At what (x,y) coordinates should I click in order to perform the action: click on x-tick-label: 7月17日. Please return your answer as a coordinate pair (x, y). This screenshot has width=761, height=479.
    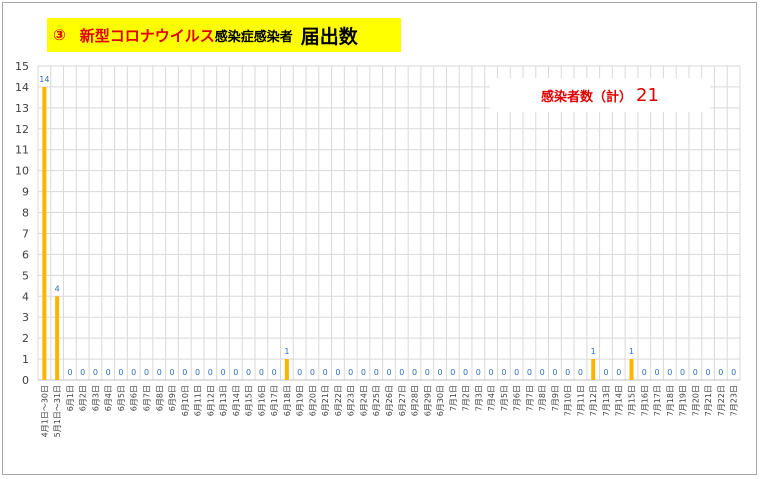
    Looking at the image, I should click on (657, 400).